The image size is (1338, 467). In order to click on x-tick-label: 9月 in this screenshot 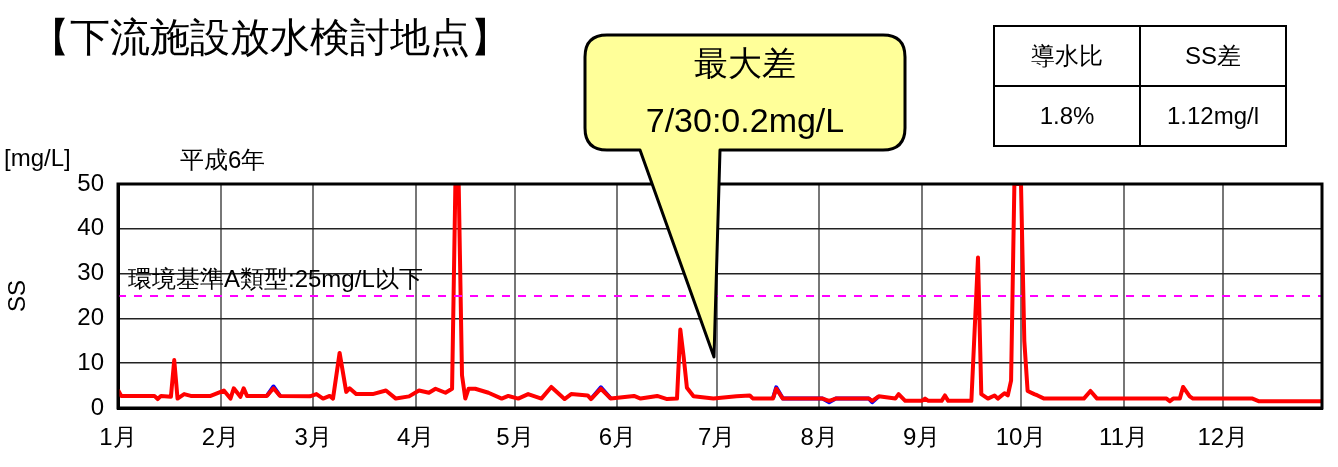, I will do `click(922, 437)`.